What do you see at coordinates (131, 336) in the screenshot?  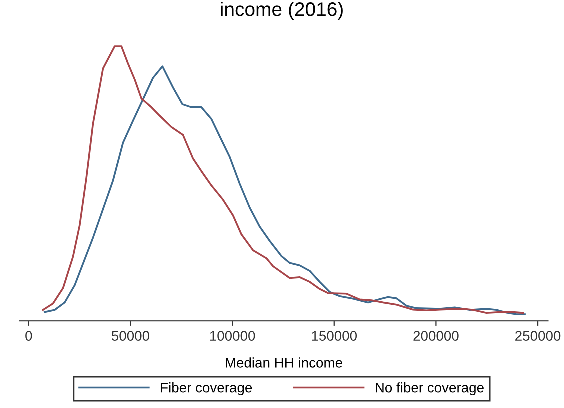 I see `x-tick-label: 50000` at bounding box center [131, 336].